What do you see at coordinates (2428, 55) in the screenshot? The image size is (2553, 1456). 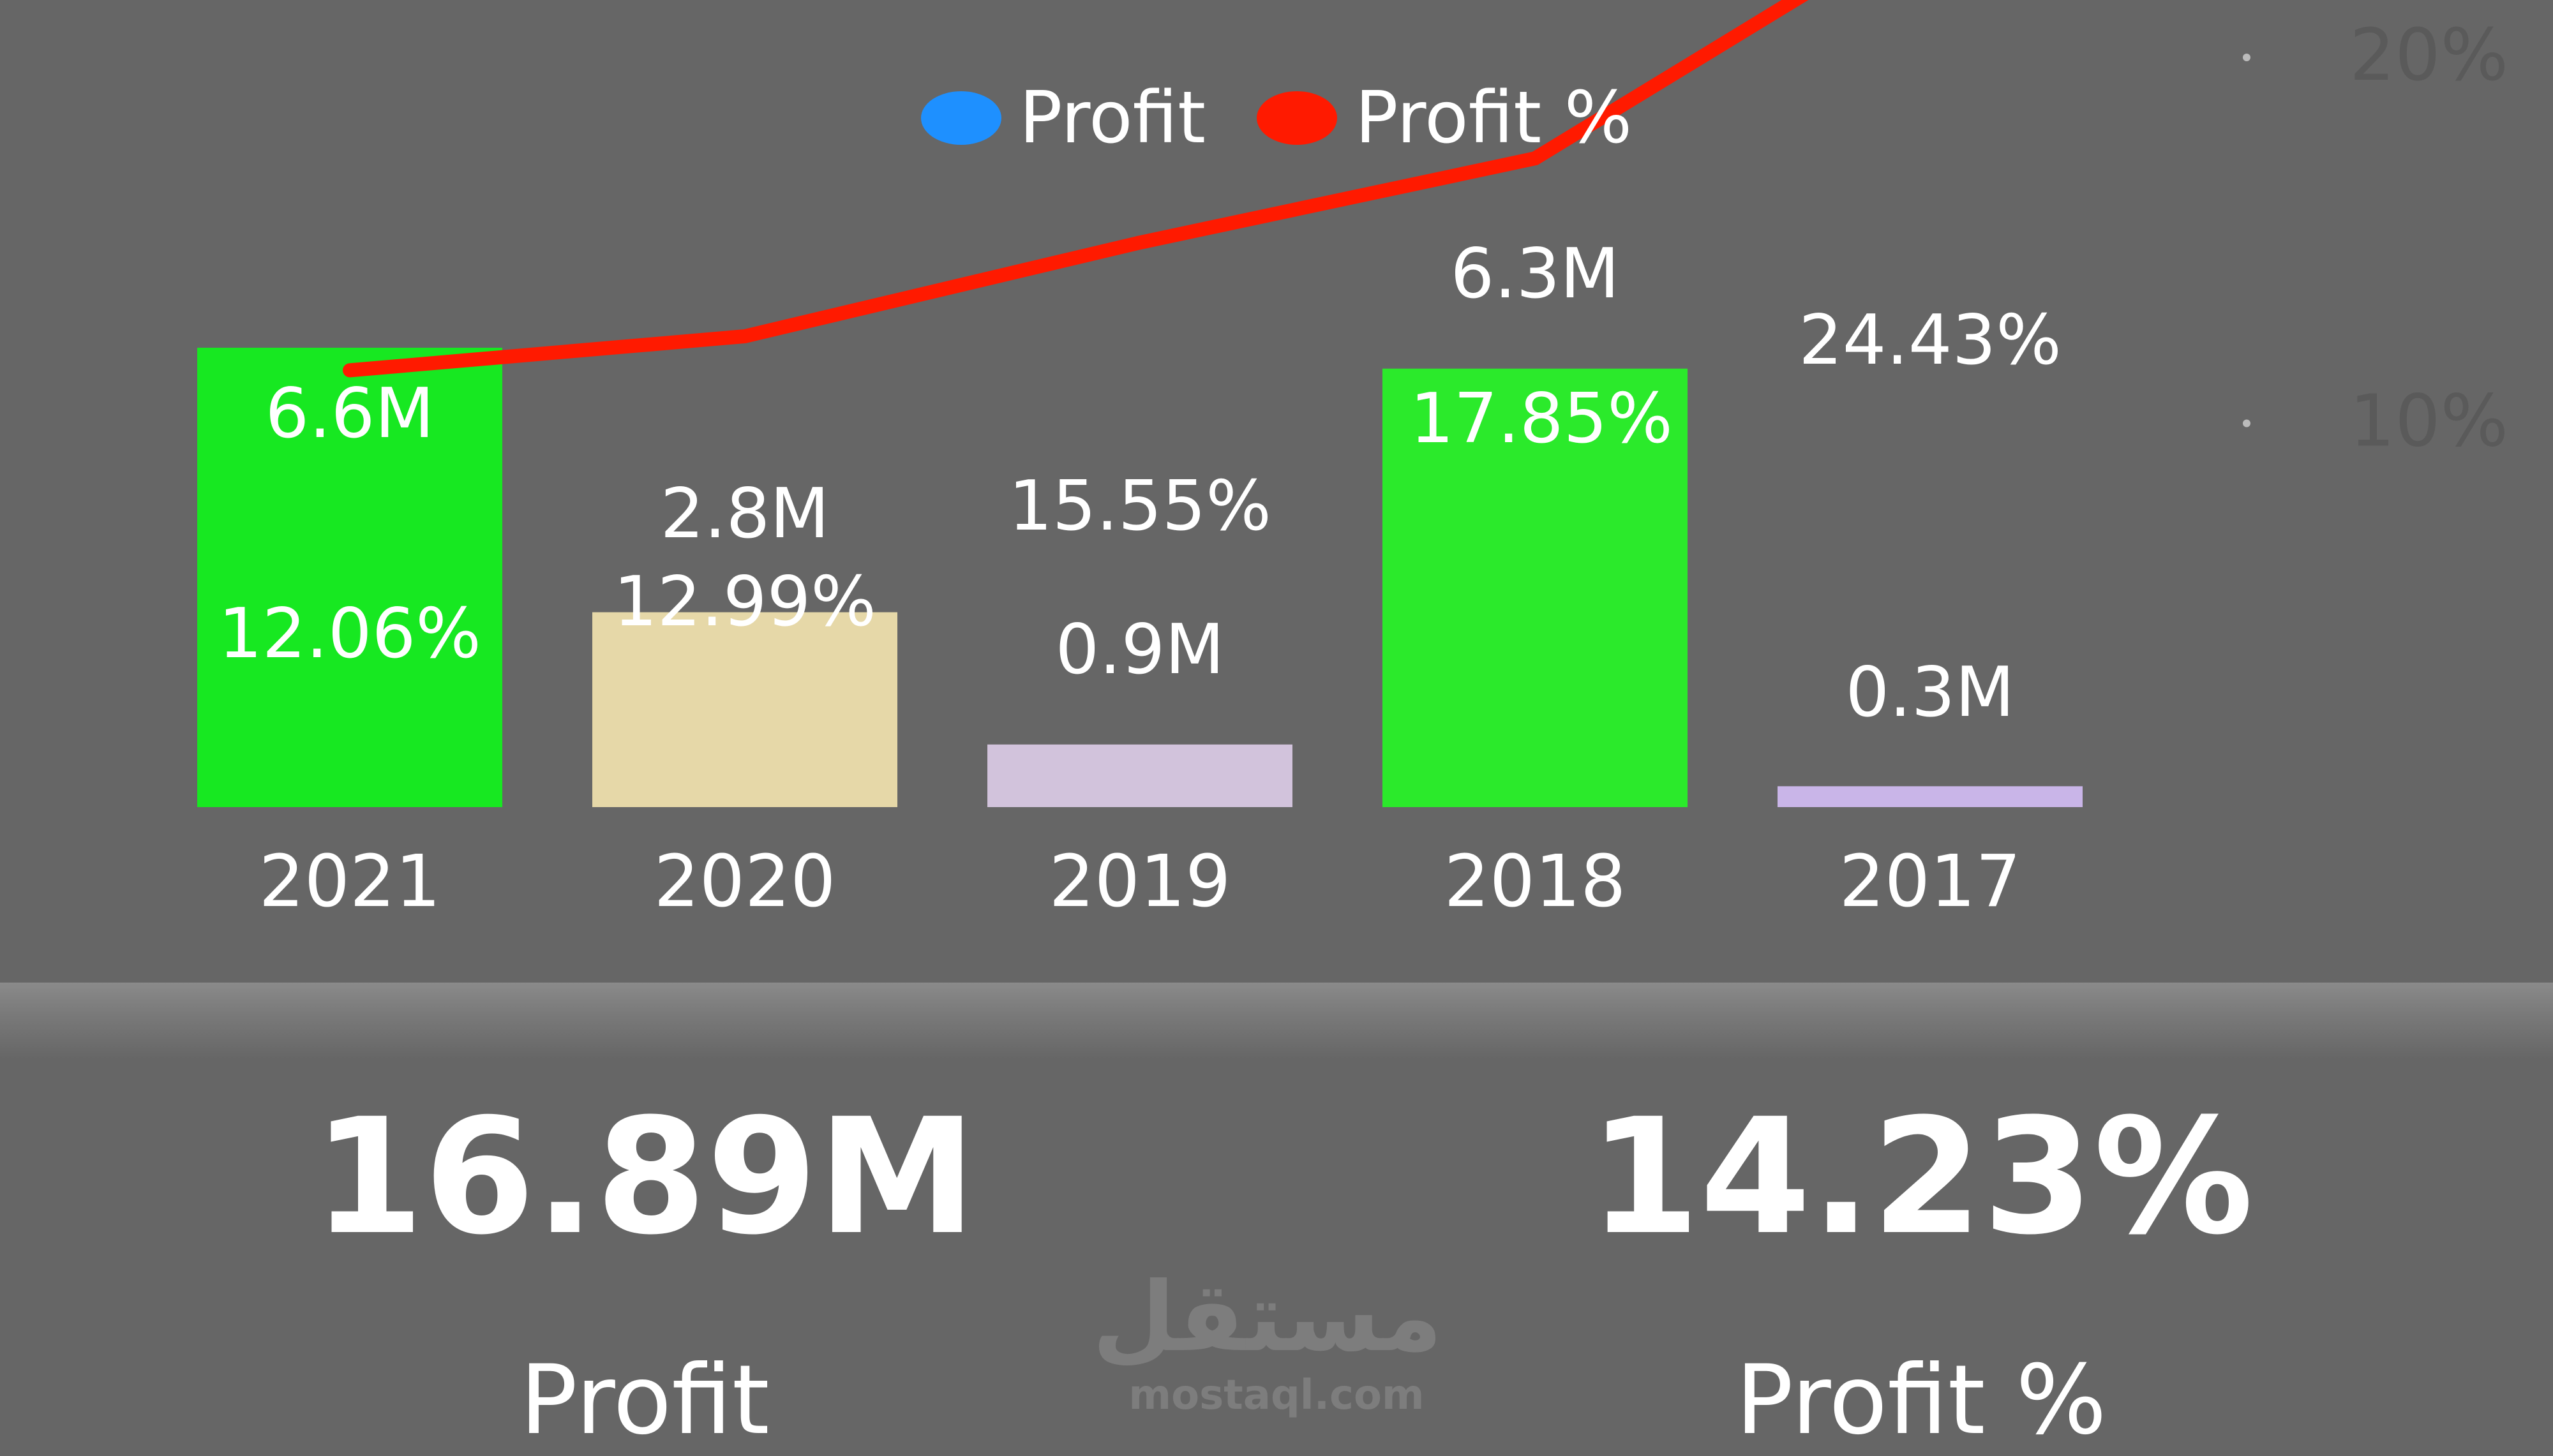 I see `y2-tick-label: 20%` at bounding box center [2428, 55].